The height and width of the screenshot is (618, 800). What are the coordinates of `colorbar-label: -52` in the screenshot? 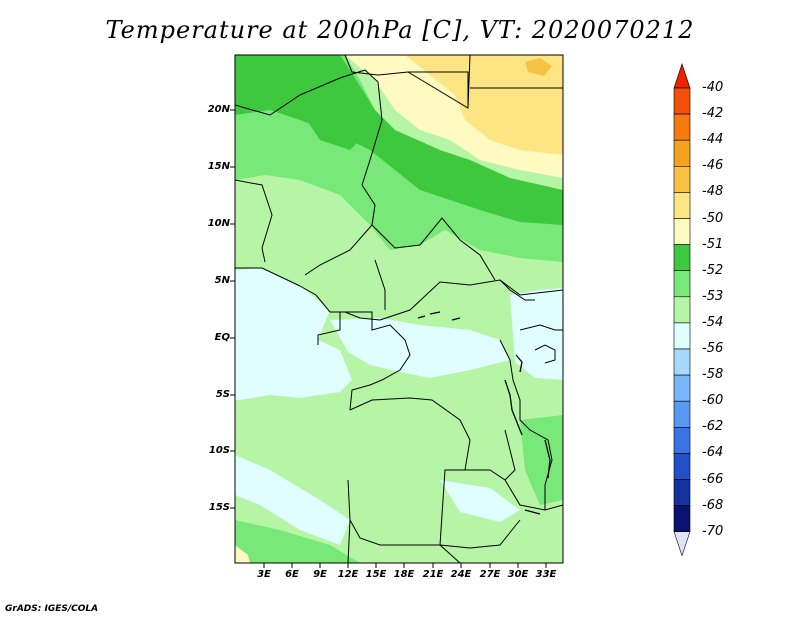 It's located at (713, 270).